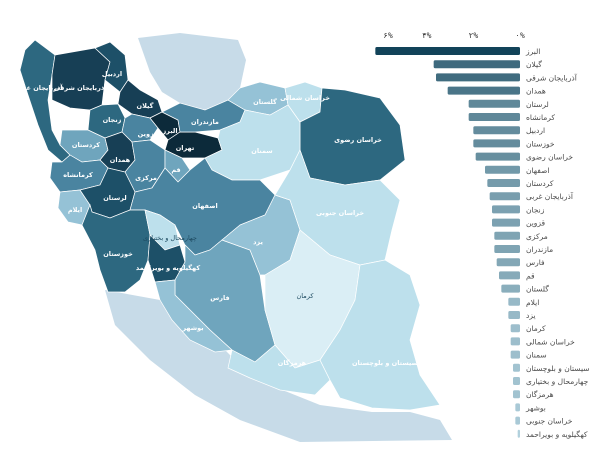  What do you see at coordinates (550, 196) in the screenshot?
I see `category-label: آذربایجان غربی` at bounding box center [550, 196].